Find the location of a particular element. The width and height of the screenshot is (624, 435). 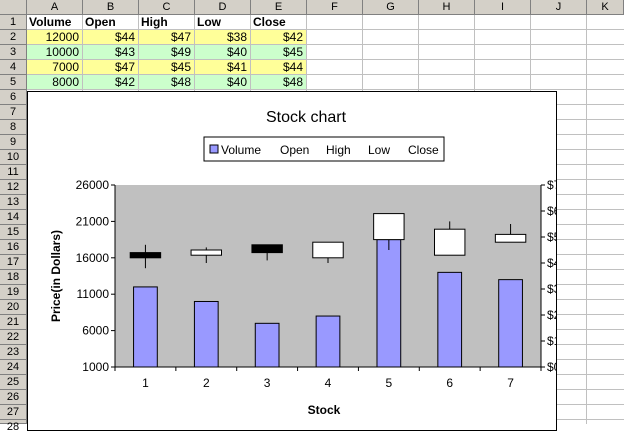

column-header-g: G is located at coordinates (391, 7).